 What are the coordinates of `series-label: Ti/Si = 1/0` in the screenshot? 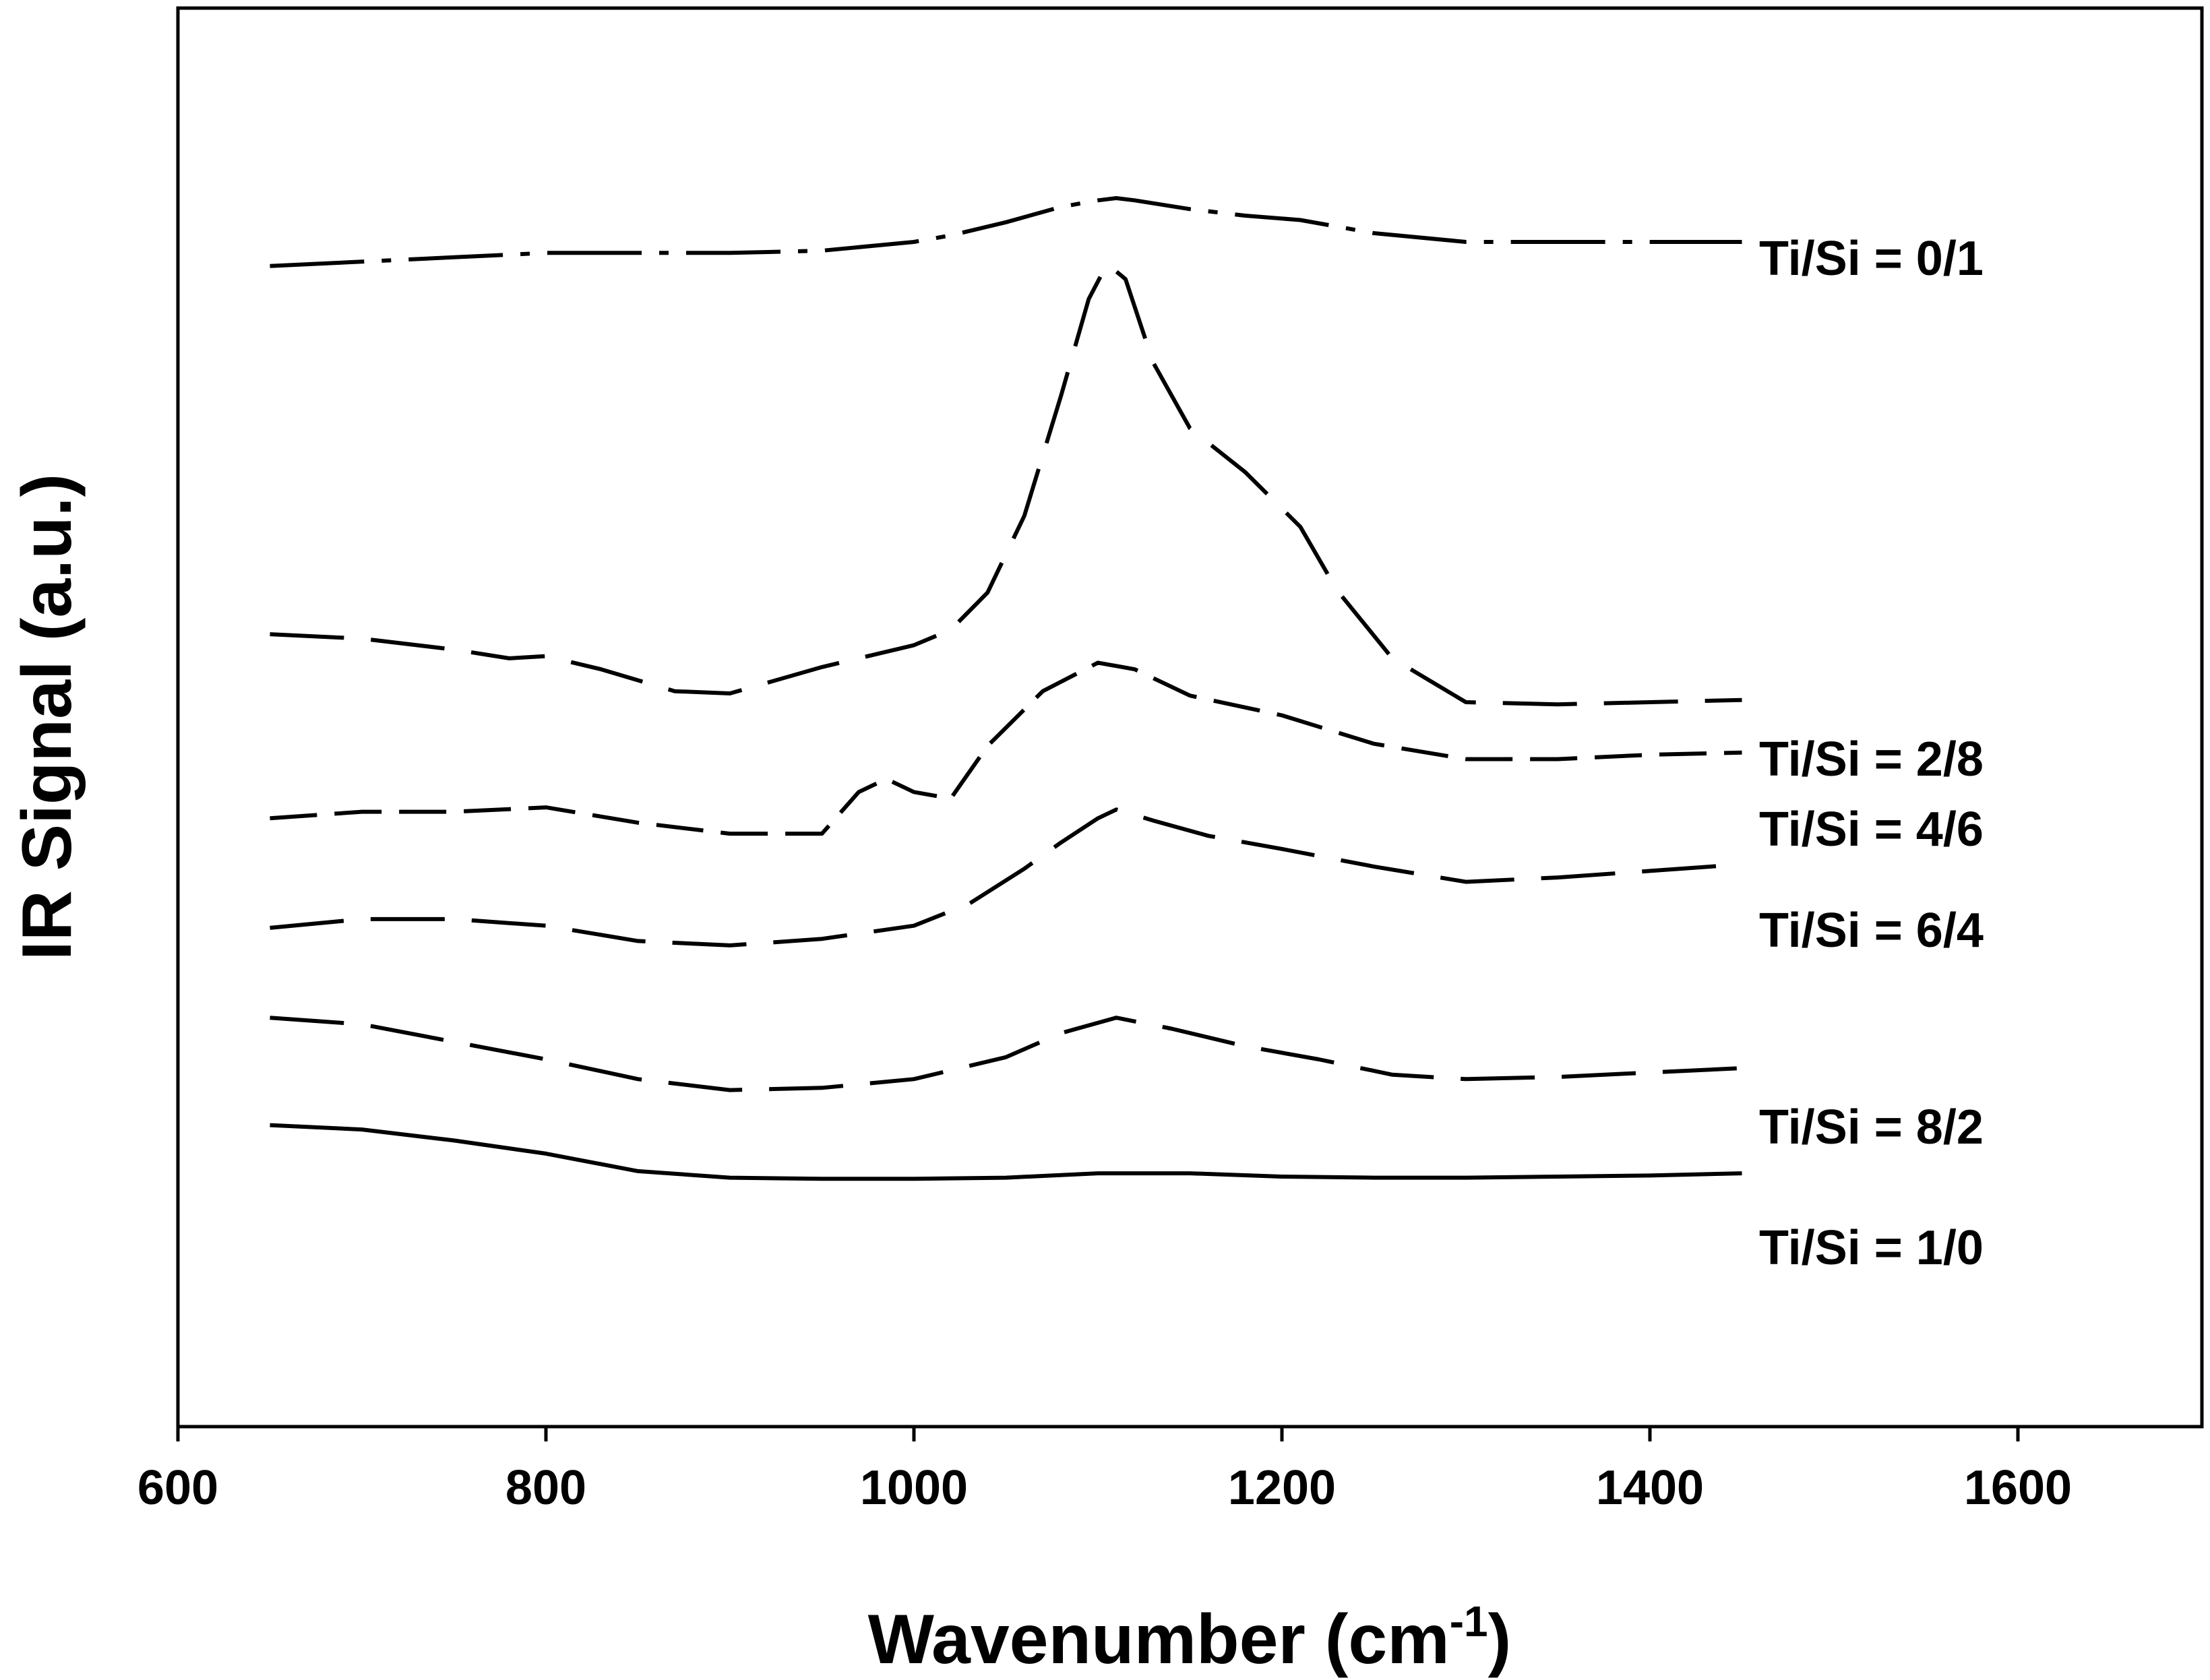 It's located at (1872, 1248).